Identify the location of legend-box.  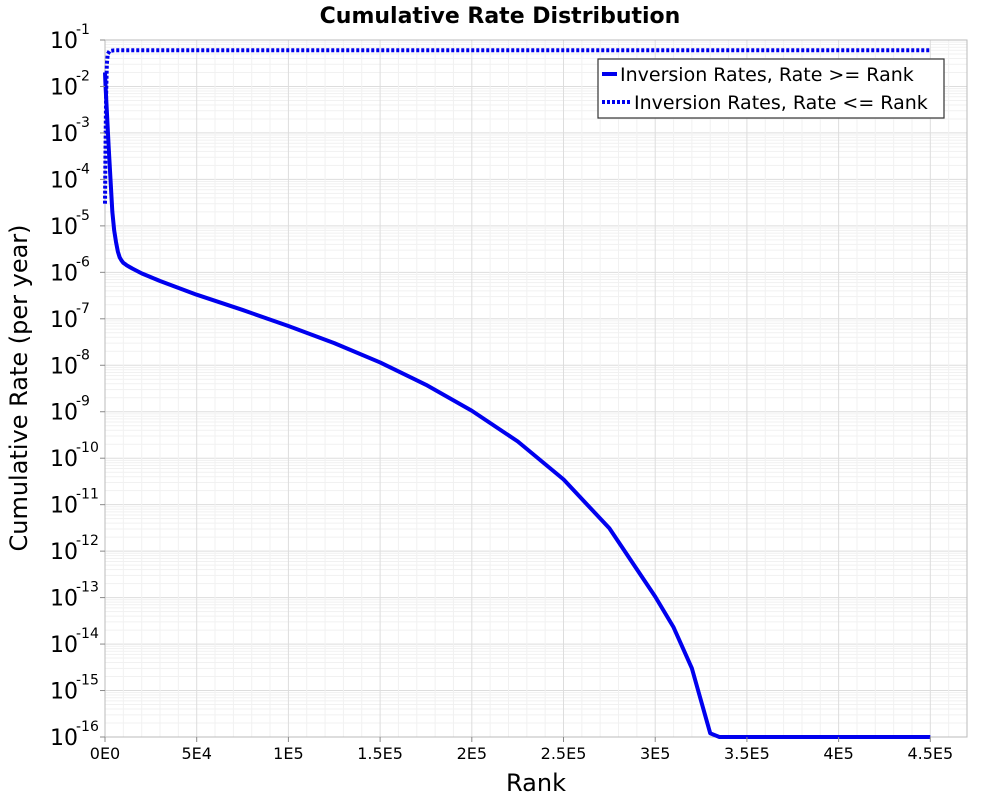
(771, 88).